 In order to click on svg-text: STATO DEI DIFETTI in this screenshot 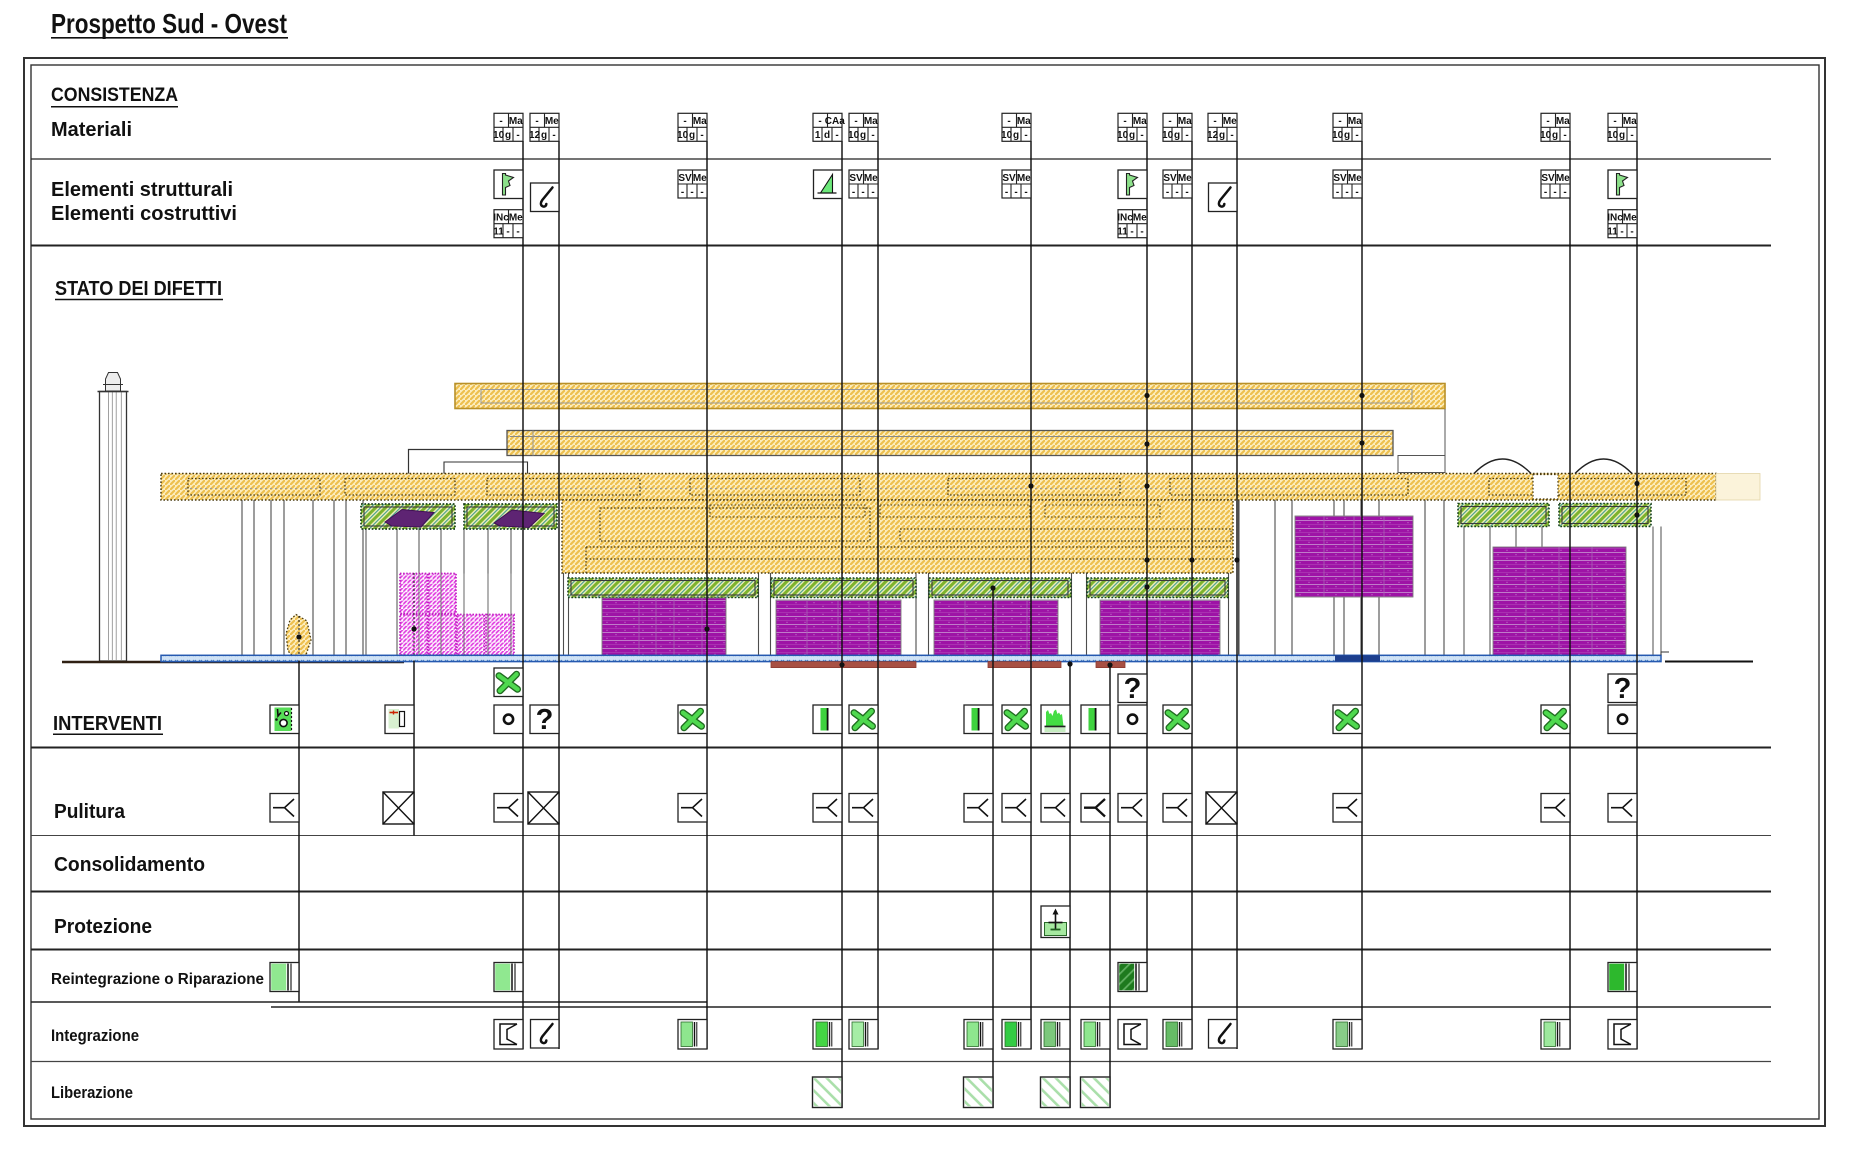, I will do `click(138, 289)`.